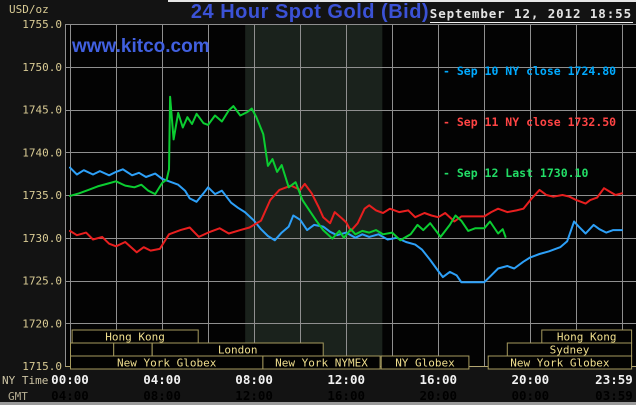  Describe the element at coordinates (531, 22) in the screenshot. I see `datetime-underline` at that location.